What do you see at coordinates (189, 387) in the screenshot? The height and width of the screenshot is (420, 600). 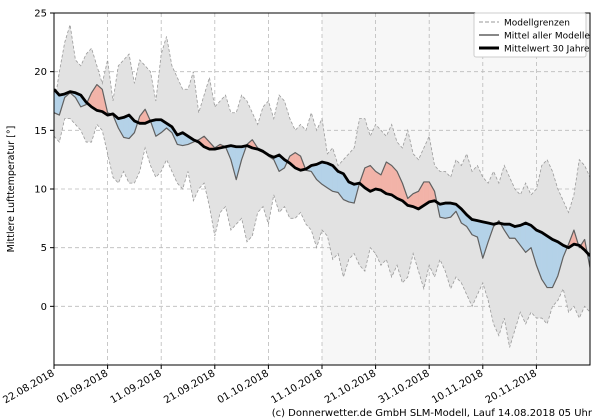 I see `x-tick-label: 21.09.2018` at bounding box center [189, 387].